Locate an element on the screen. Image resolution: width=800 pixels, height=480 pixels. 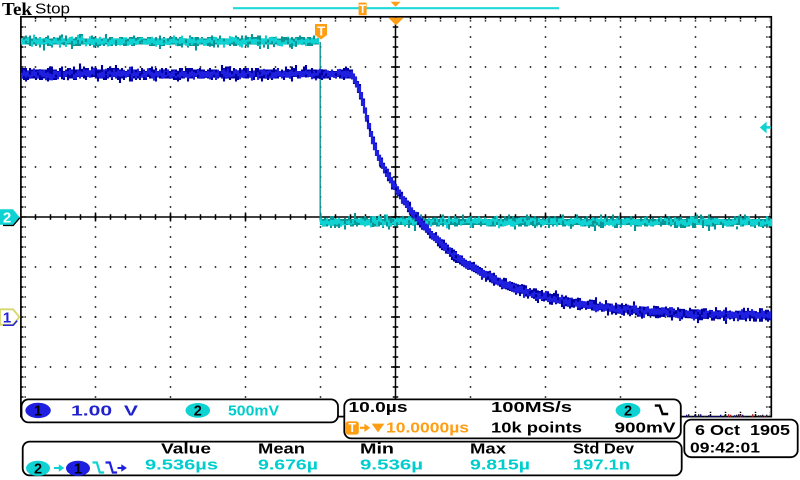
svg-text: 900mV is located at coordinates (645, 428).